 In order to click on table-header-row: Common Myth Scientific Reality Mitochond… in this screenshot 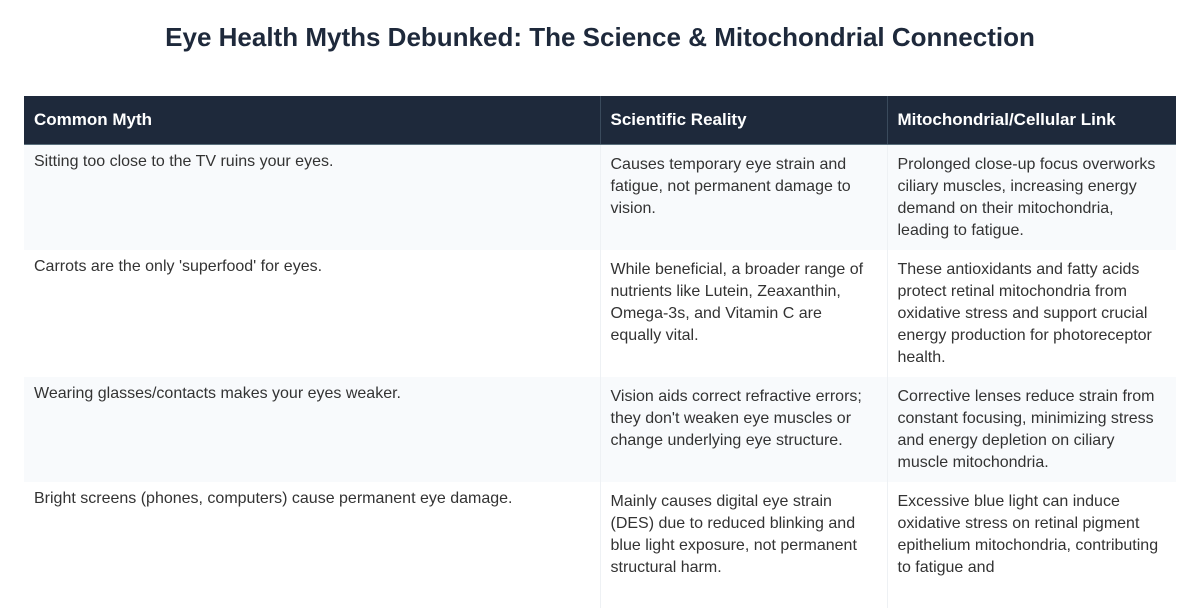, I will do `click(600, 120)`.